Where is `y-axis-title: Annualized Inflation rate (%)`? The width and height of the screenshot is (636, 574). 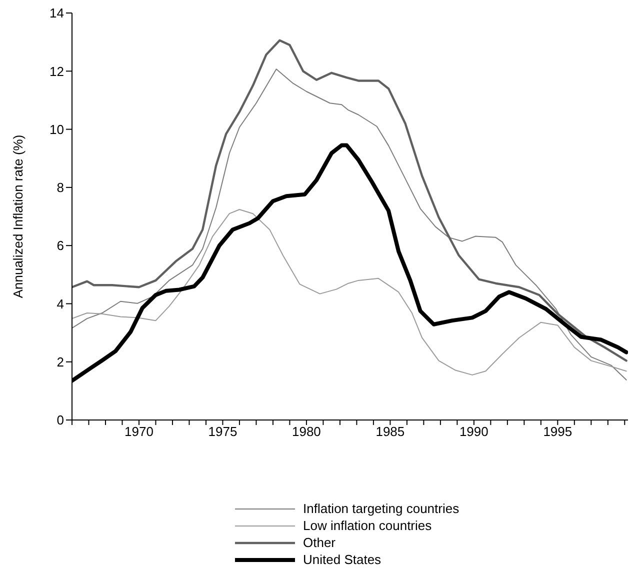 y-axis-title: Annualized Inflation rate (%) is located at coordinates (18, 216).